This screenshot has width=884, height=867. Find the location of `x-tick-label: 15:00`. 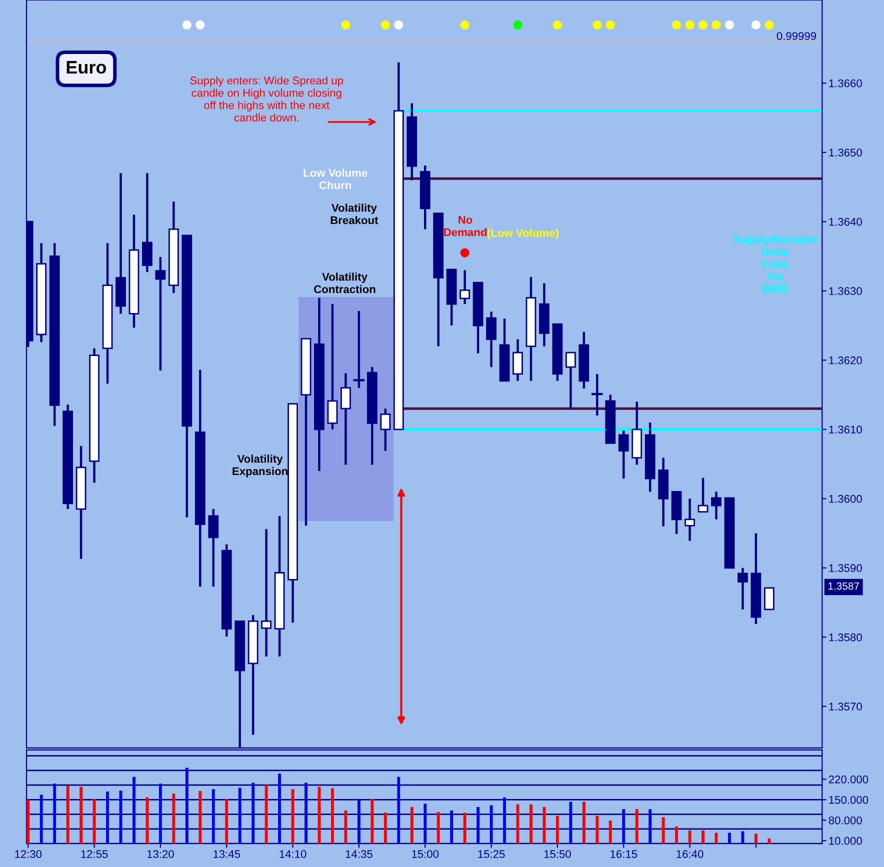

x-tick-label: 15:00 is located at coordinates (425, 854).